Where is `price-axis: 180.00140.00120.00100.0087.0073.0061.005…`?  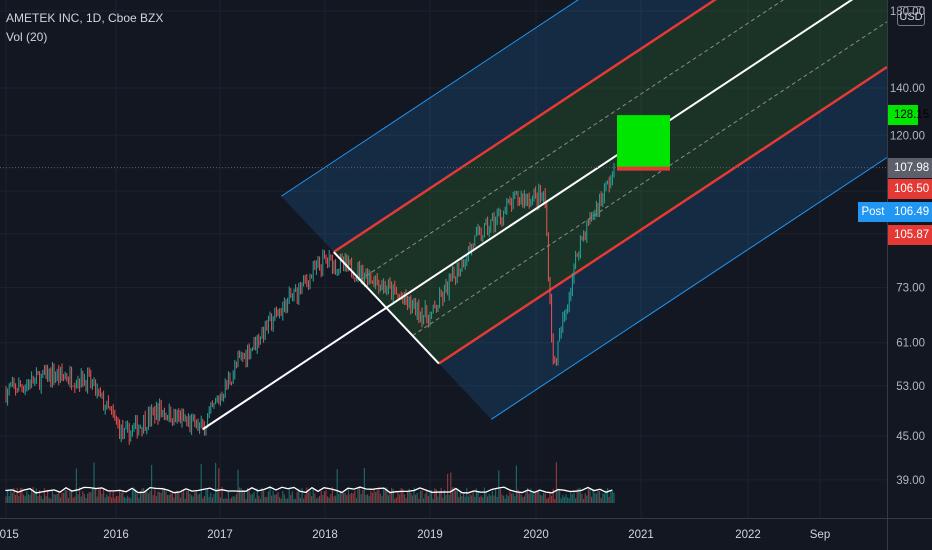
price-axis: 180.00140.00120.00100.0087.0073.0061.005… is located at coordinates (906, 275).